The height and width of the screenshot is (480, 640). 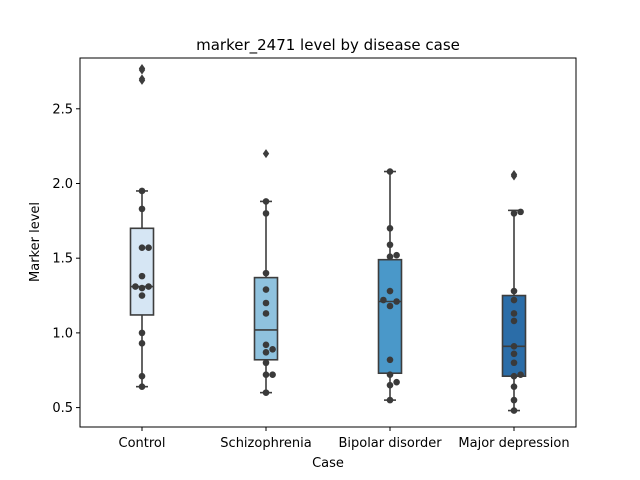 What do you see at coordinates (62, 184) in the screenshot?
I see `y-tick-label: 2.0` at bounding box center [62, 184].